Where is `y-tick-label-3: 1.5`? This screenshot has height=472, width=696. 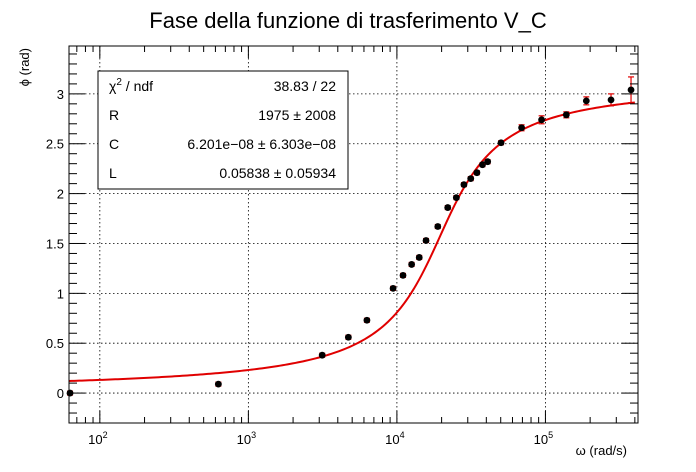 y-tick-label-3: 1.5 is located at coordinates (55, 243).